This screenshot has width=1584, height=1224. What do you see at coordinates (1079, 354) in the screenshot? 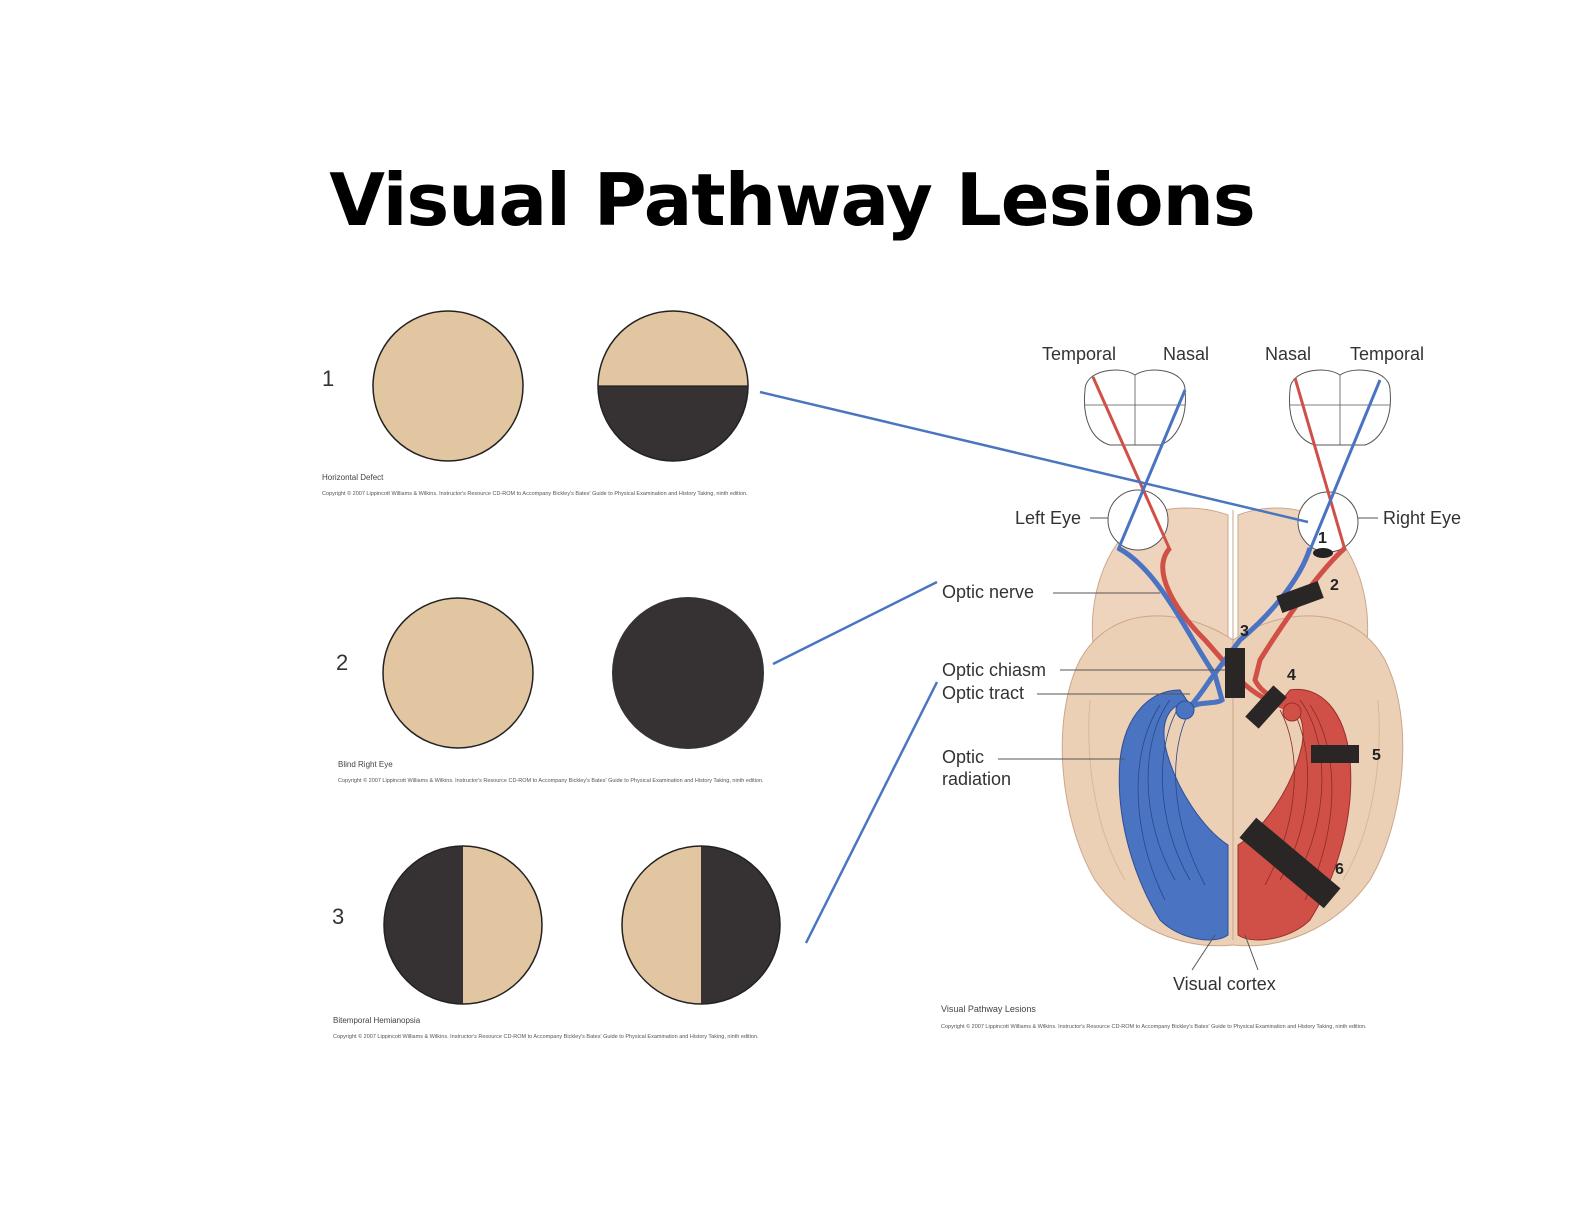
I see `label-left-temporal: Temporal` at bounding box center [1079, 354].